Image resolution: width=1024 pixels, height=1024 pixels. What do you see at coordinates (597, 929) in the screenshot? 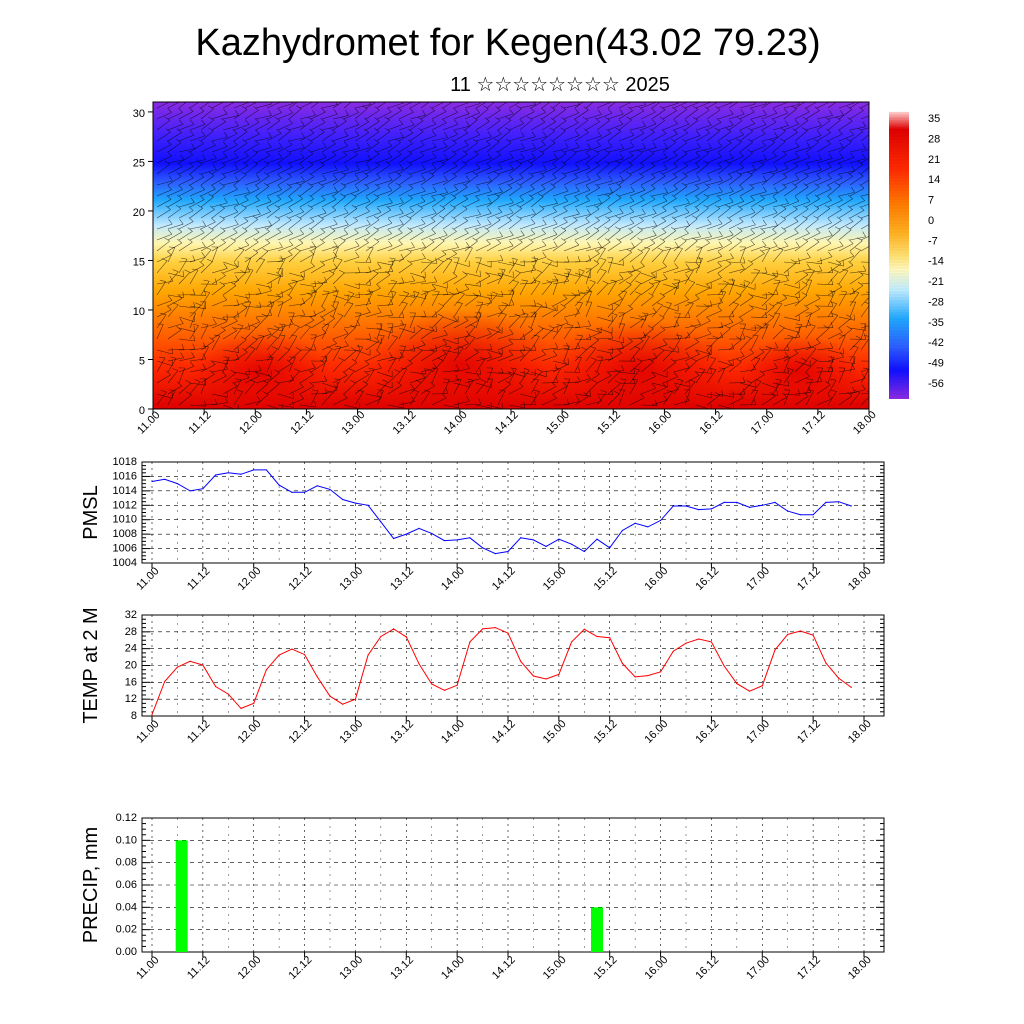
I see `precip-bar` at bounding box center [597, 929].